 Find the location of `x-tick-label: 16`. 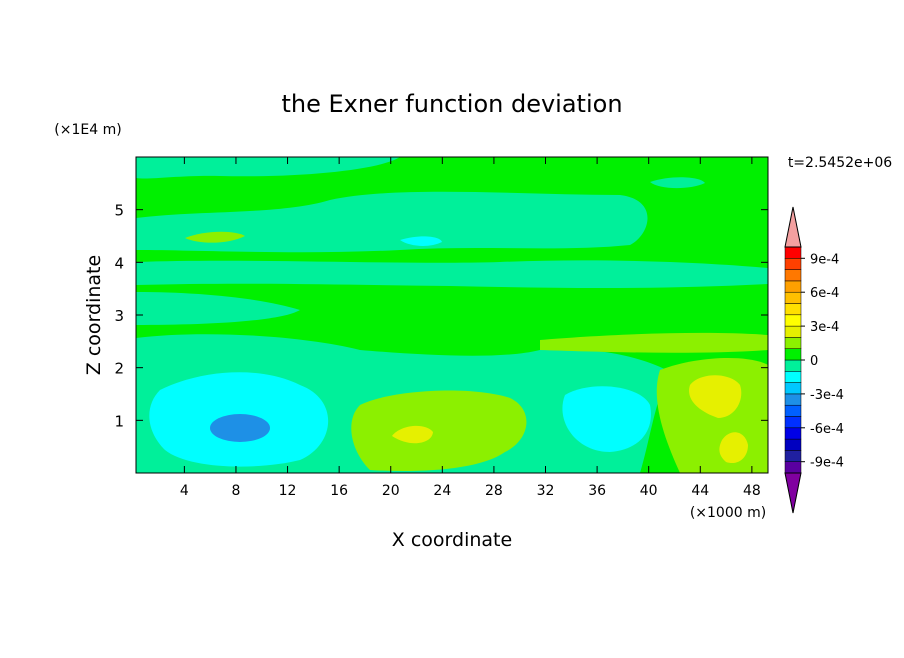

x-tick-label: 16 is located at coordinates (339, 491).